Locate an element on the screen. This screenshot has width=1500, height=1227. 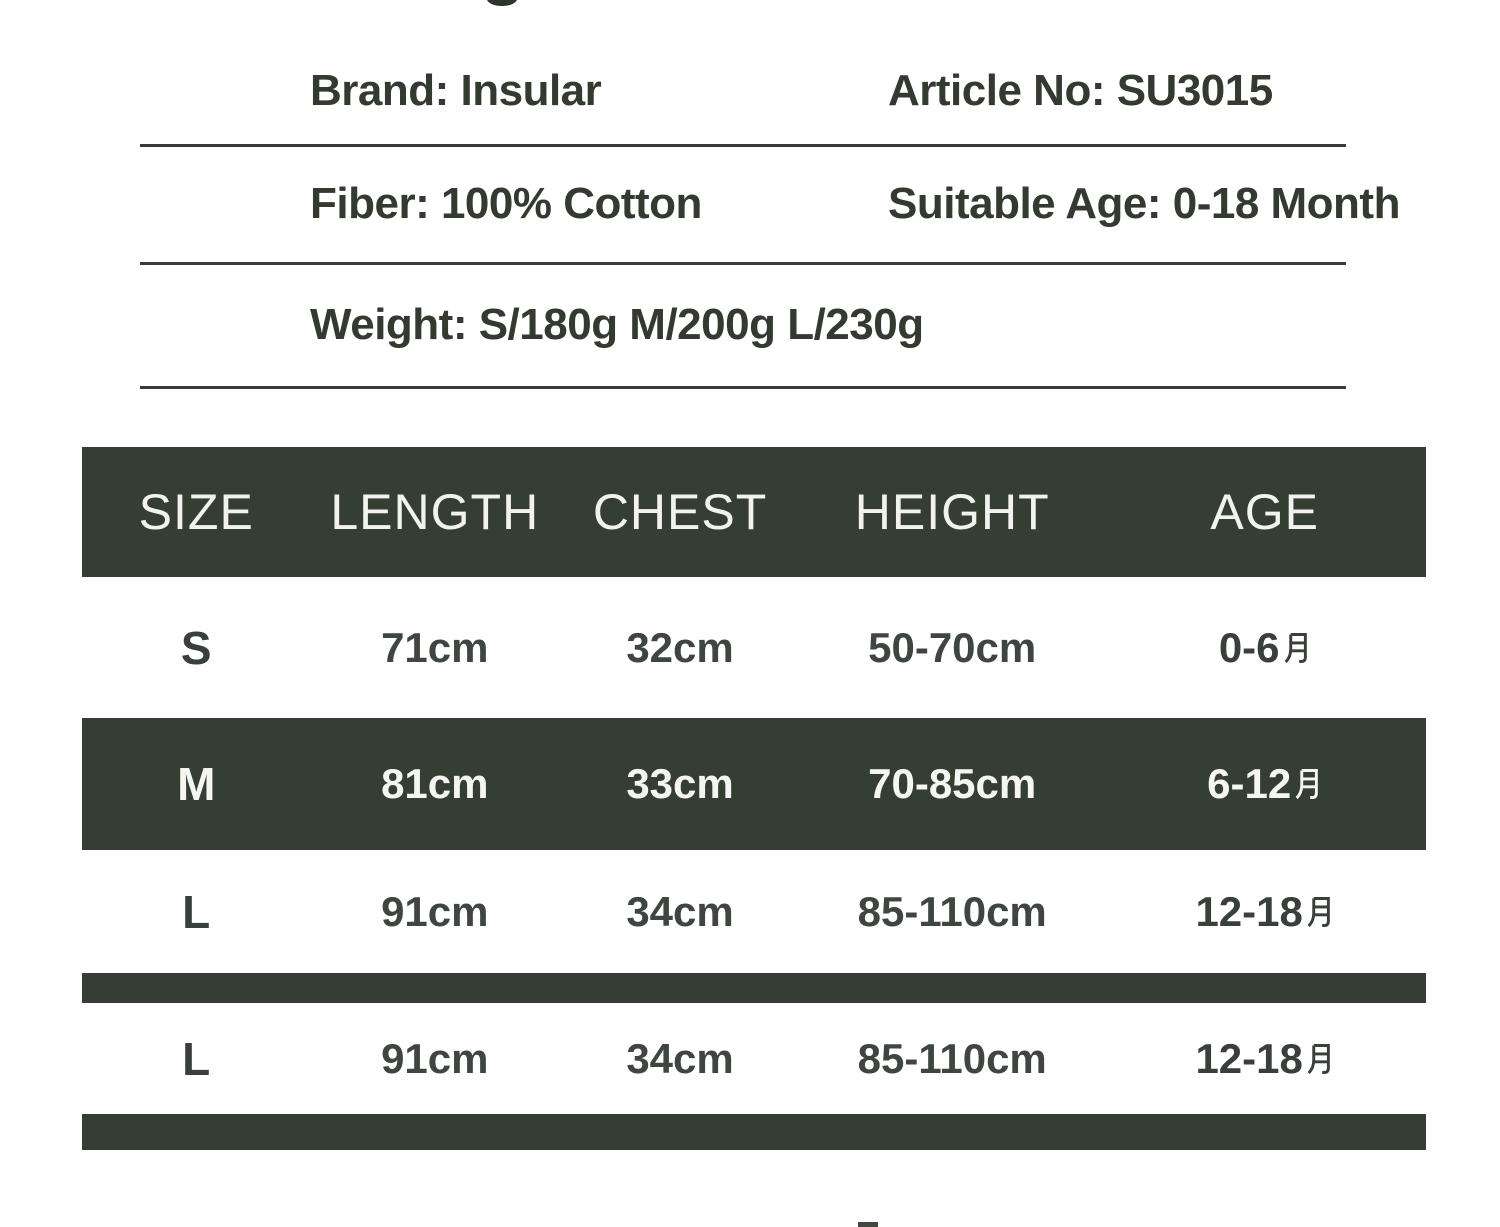
table-row-size-m-highlighted: M 81cm 33cm 70-85cm 6-12 is located at coordinates (754, 784).